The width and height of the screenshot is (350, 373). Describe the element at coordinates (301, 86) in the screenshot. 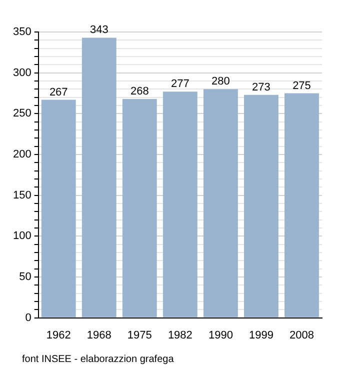

I see `data-label: 275` at that location.